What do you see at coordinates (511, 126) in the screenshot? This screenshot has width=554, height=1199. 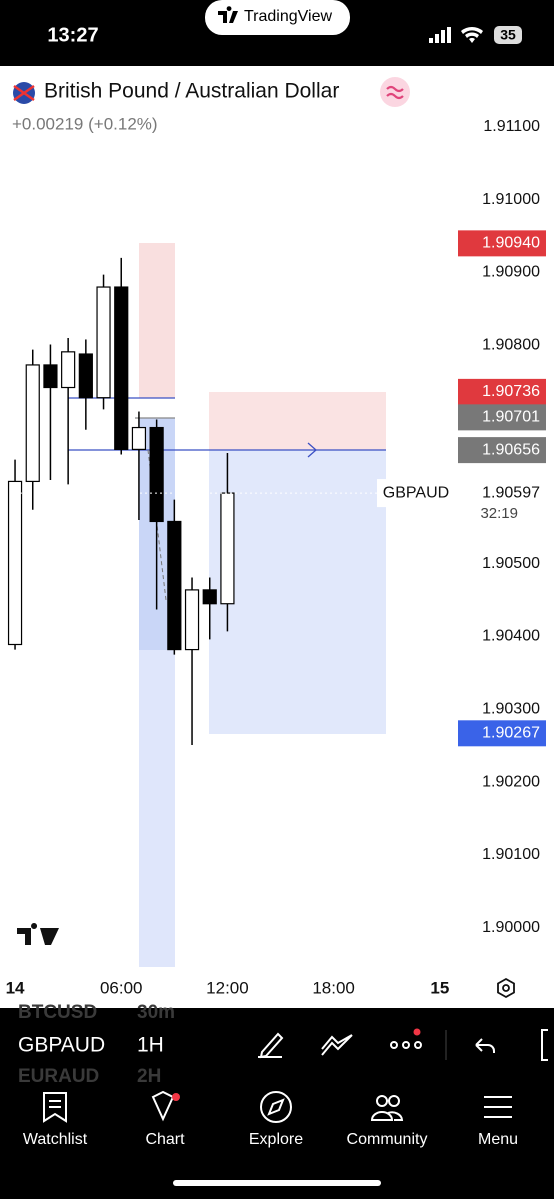 I see `y-tick-label: 1.91100` at bounding box center [511, 126].